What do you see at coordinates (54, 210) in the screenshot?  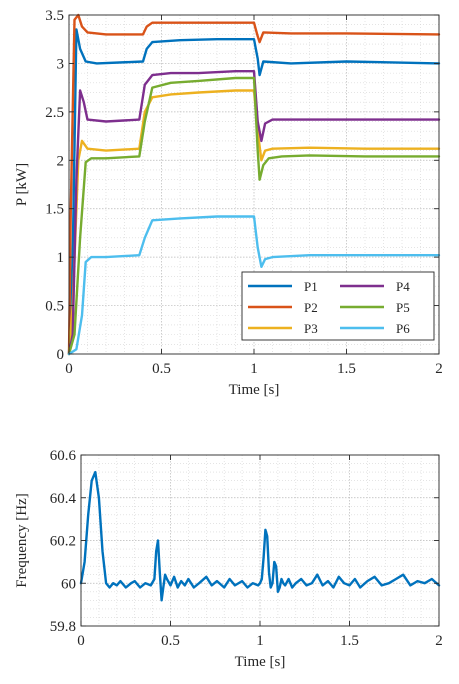 I see `y-tick-label: 1.5` at bounding box center [54, 210].